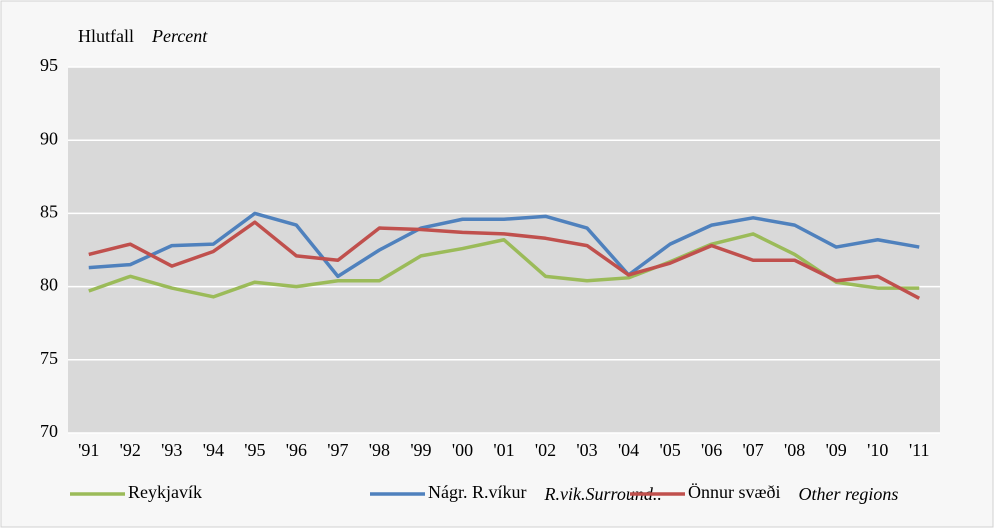 This screenshot has width=994, height=528. What do you see at coordinates (254, 450) in the screenshot?
I see `x-tick-label: '95` at bounding box center [254, 450].